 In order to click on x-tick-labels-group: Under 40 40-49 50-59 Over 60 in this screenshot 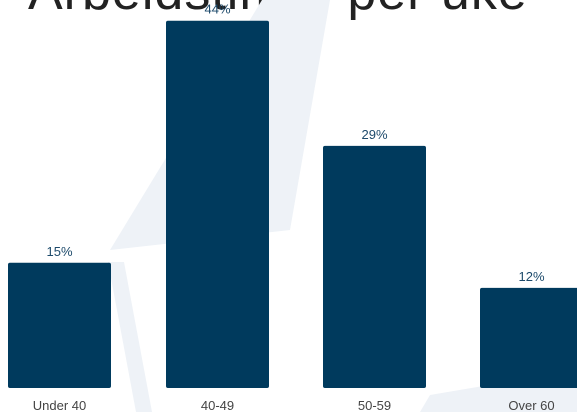, I will do `click(294, 405)`.